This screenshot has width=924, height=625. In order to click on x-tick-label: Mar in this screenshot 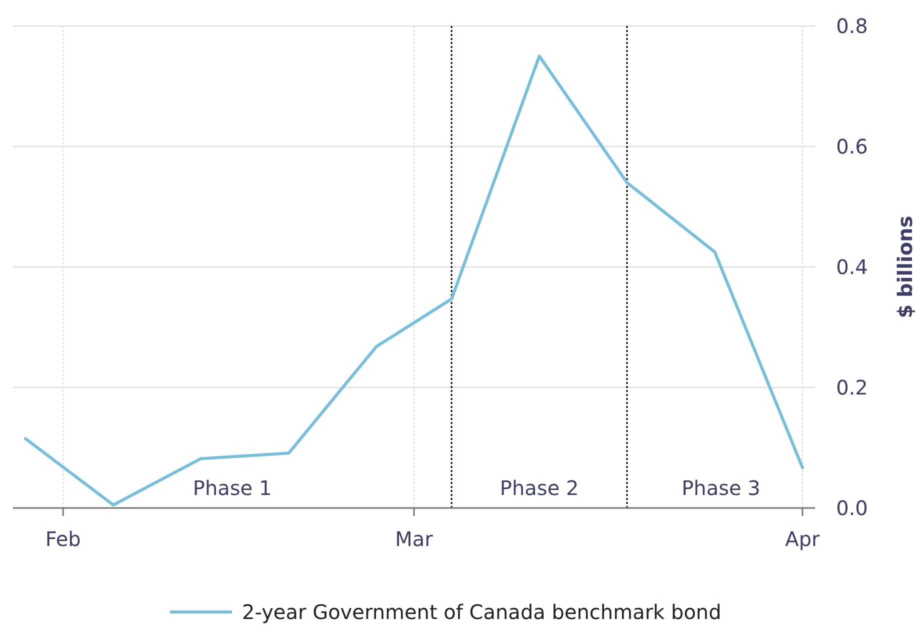, I will do `click(414, 539)`.